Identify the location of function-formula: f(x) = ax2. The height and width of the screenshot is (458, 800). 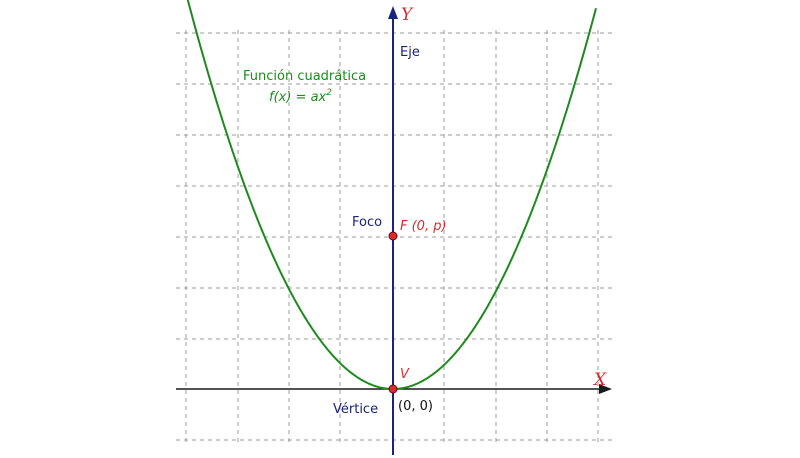
(300, 96).